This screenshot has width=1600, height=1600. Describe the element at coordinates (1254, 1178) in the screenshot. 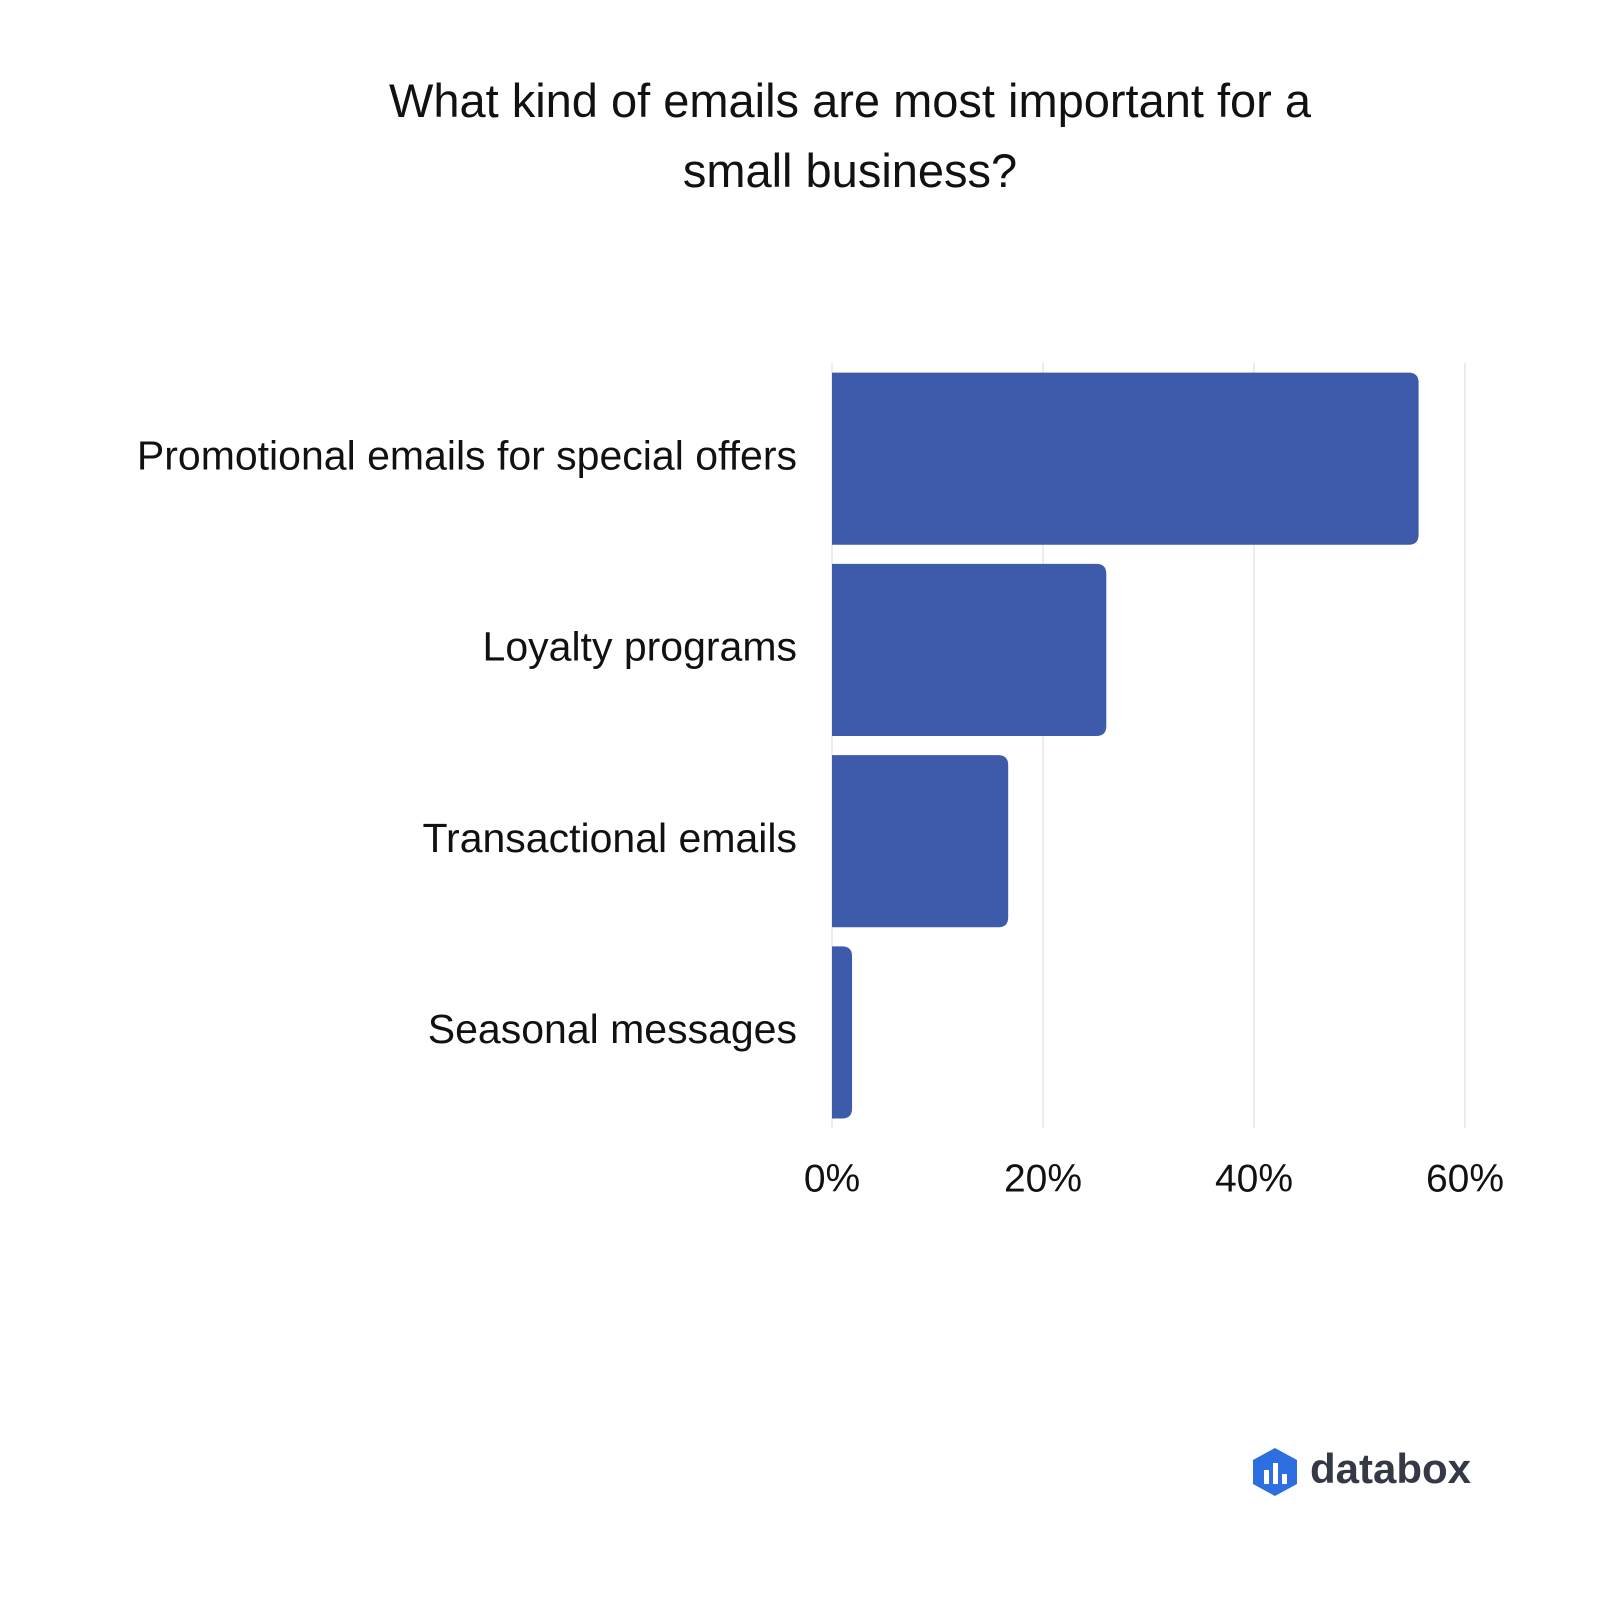

I see `x-tick-label: 40%` at that location.